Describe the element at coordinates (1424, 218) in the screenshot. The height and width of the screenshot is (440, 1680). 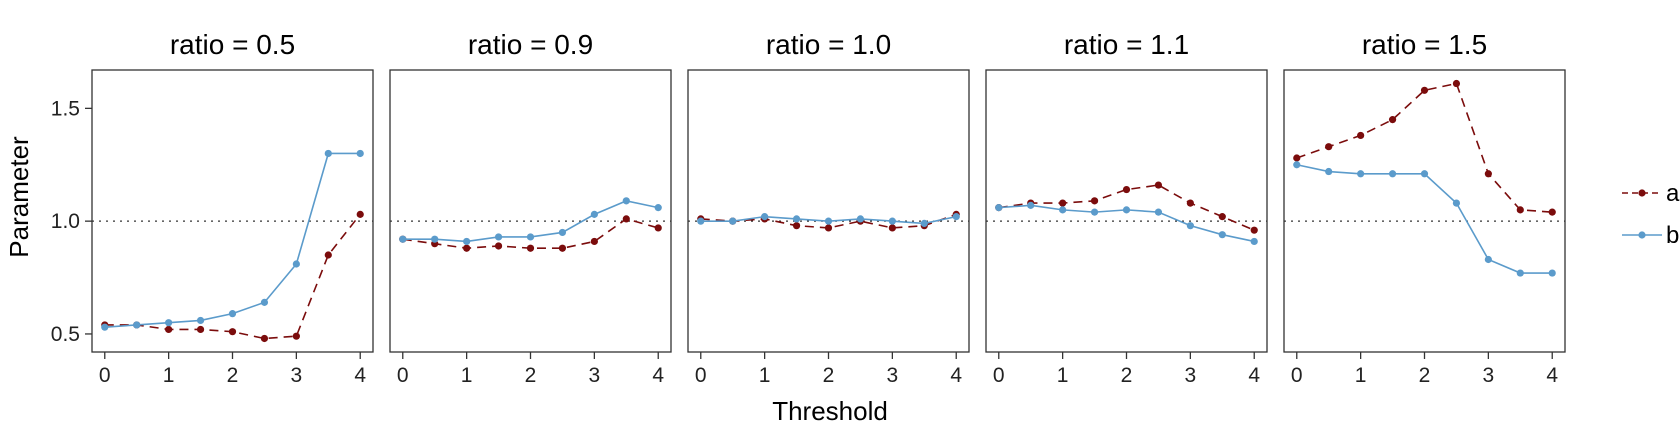
I see `series-line-b` at that location.